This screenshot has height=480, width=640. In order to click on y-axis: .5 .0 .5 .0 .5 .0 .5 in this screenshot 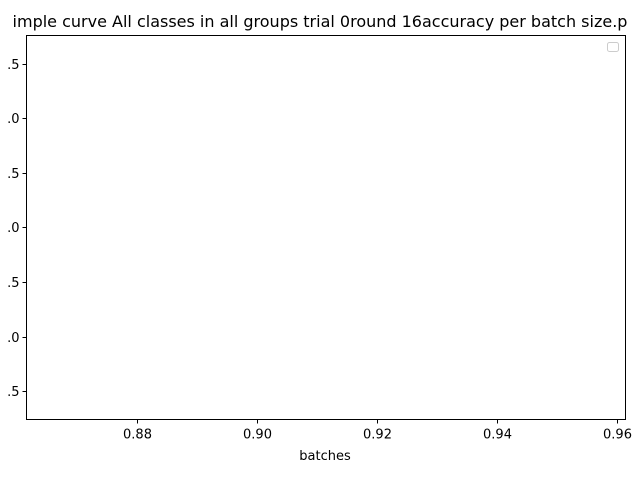, I will do `click(17, 229)`.